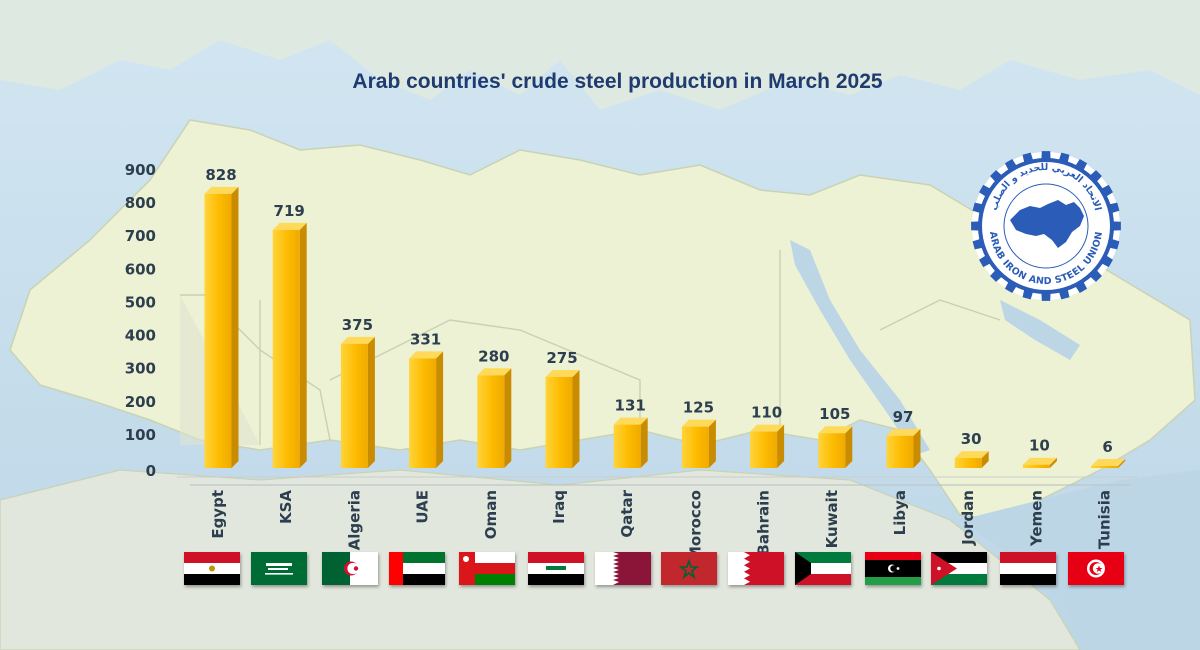 The image size is (1200, 650). Describe the element at coordinates (1039, 446) in the screenshot. I see `data-label: 10` at that location.